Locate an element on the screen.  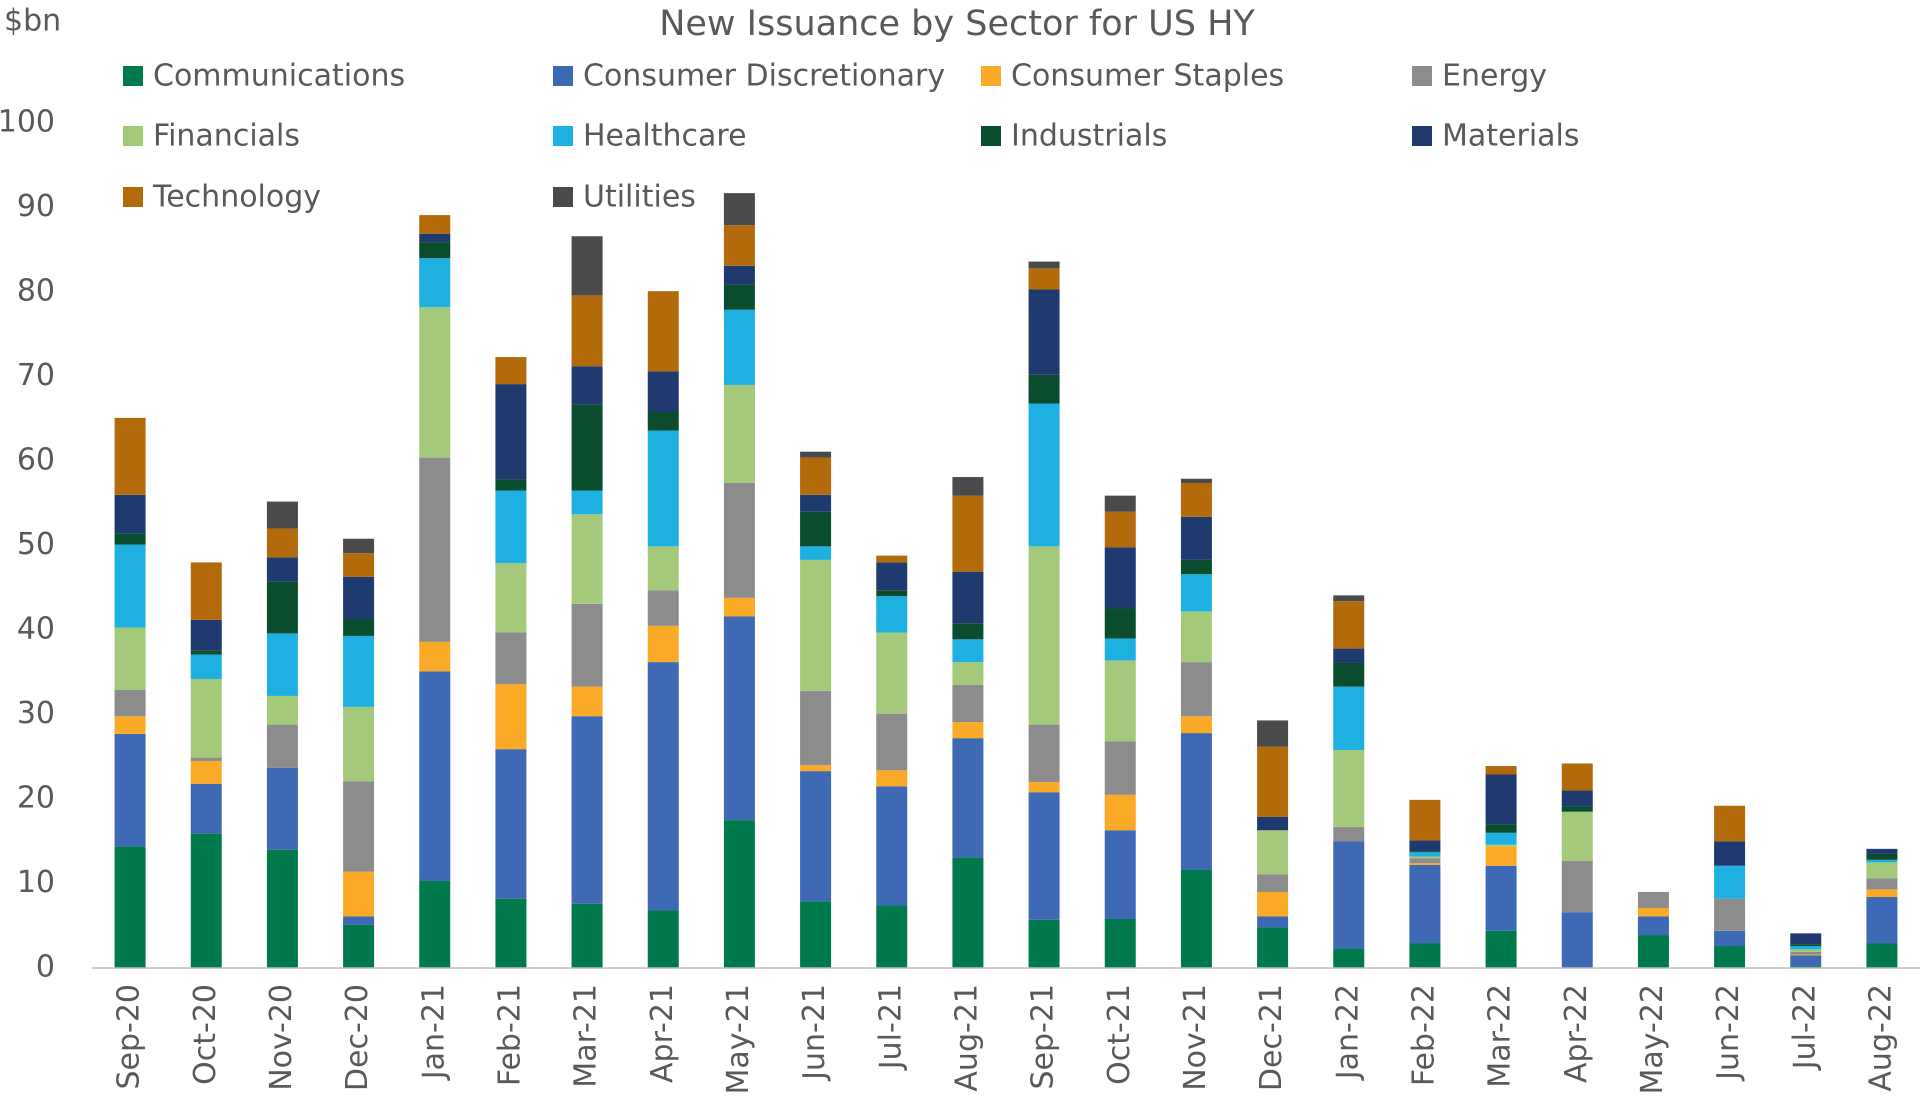
x-tick-label: Nov-21 is located at coordinates (1195, 1037).